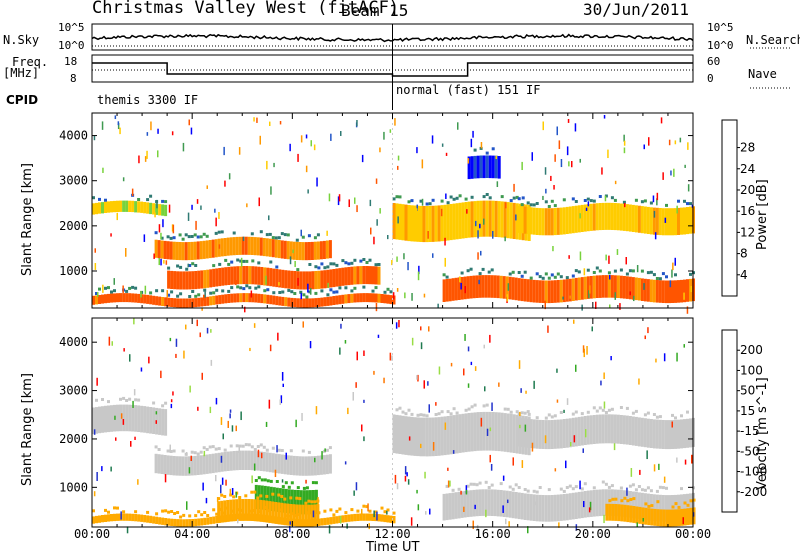 This screenshot has height=555, width=800. Describe the element at coordinates (762, 433) in the screenshot. I see `velocity-colorbar-label: Velocity [m s^-1]` at that location.